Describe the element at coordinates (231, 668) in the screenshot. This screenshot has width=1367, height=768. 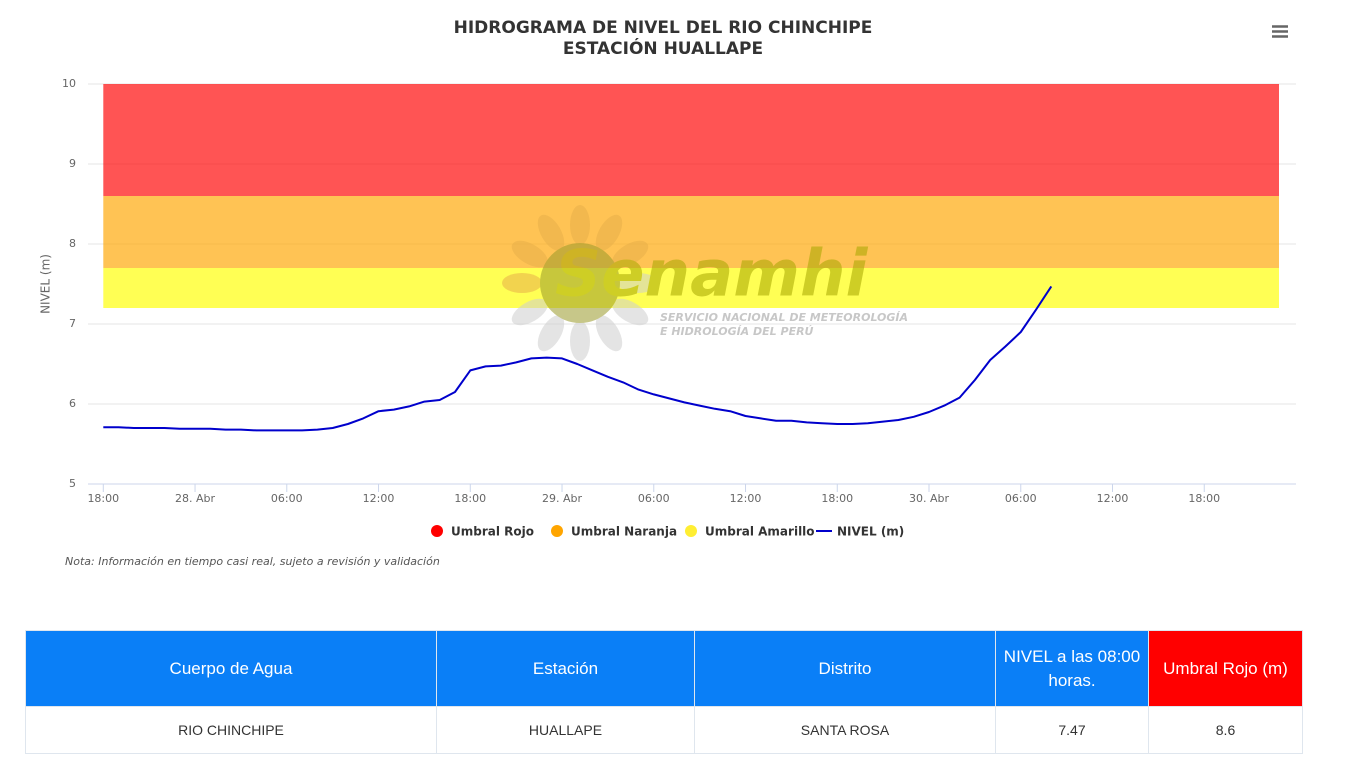
I see `header-cell: Cuerpo de Agua` at that location.